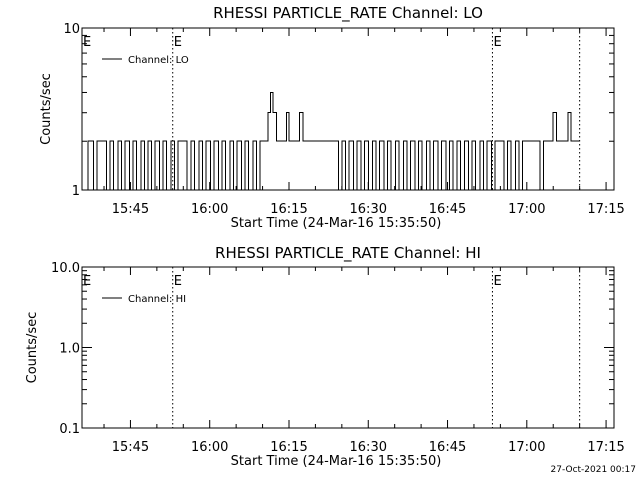 The width and height of the screenshot is (640, 480). Describe the element at coordinates (71, 29) in the screenshot. I see `y-tick-label: 10` at that location.